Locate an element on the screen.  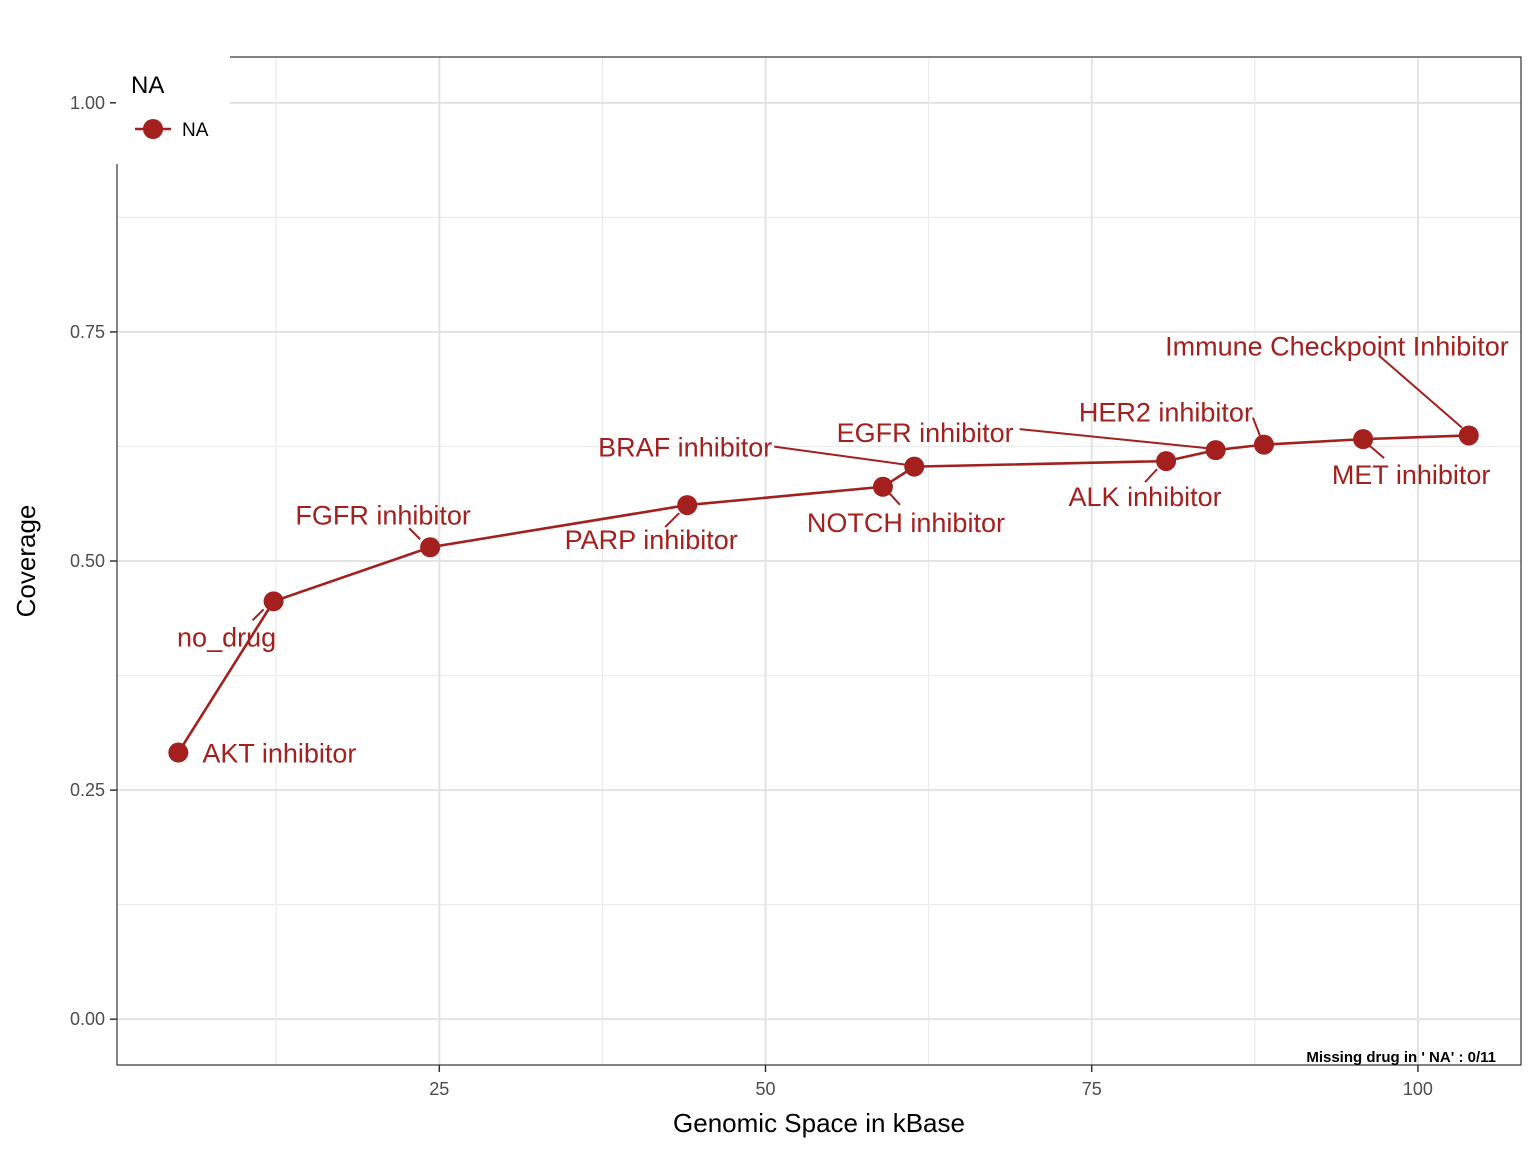
point-label: EGFR inhibitor is located at coordinates (925, 433).